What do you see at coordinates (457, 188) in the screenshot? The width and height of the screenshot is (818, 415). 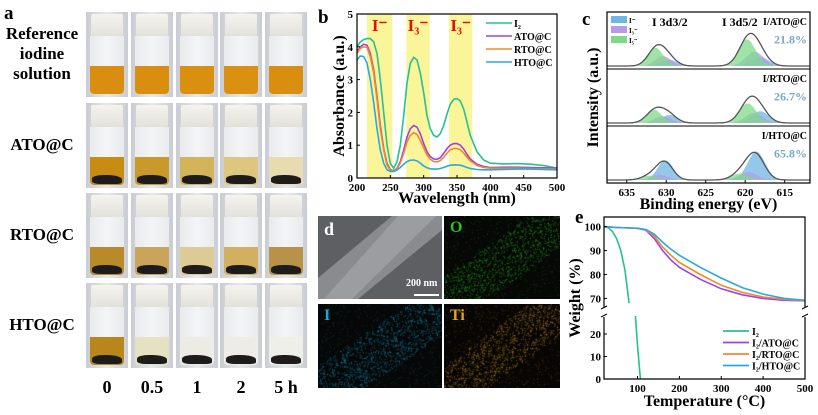 I see `x-tick-label: 350` at bounding box center [457, 188].